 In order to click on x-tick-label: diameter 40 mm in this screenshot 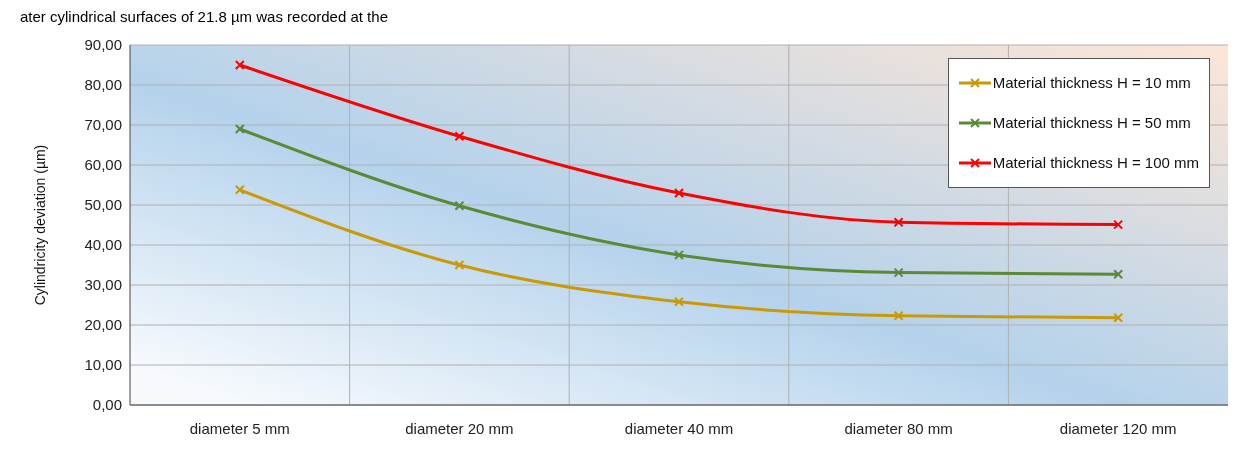, I will do `click(679, 428)`.